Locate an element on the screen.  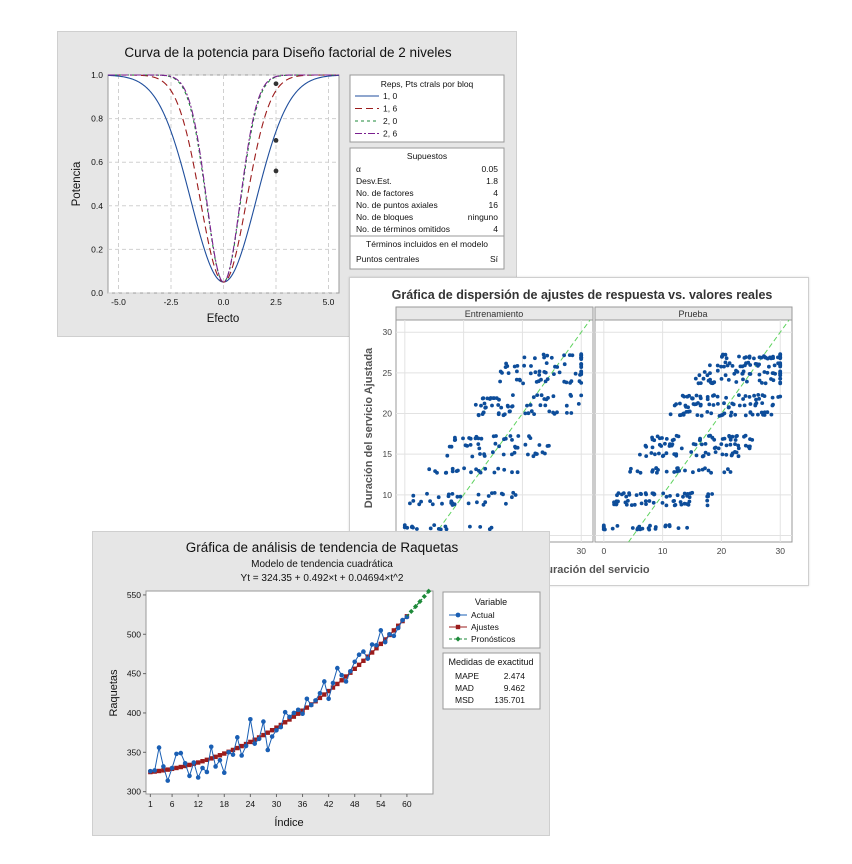
accuracy-value: 9.462 is located at coordinates (515, 688).